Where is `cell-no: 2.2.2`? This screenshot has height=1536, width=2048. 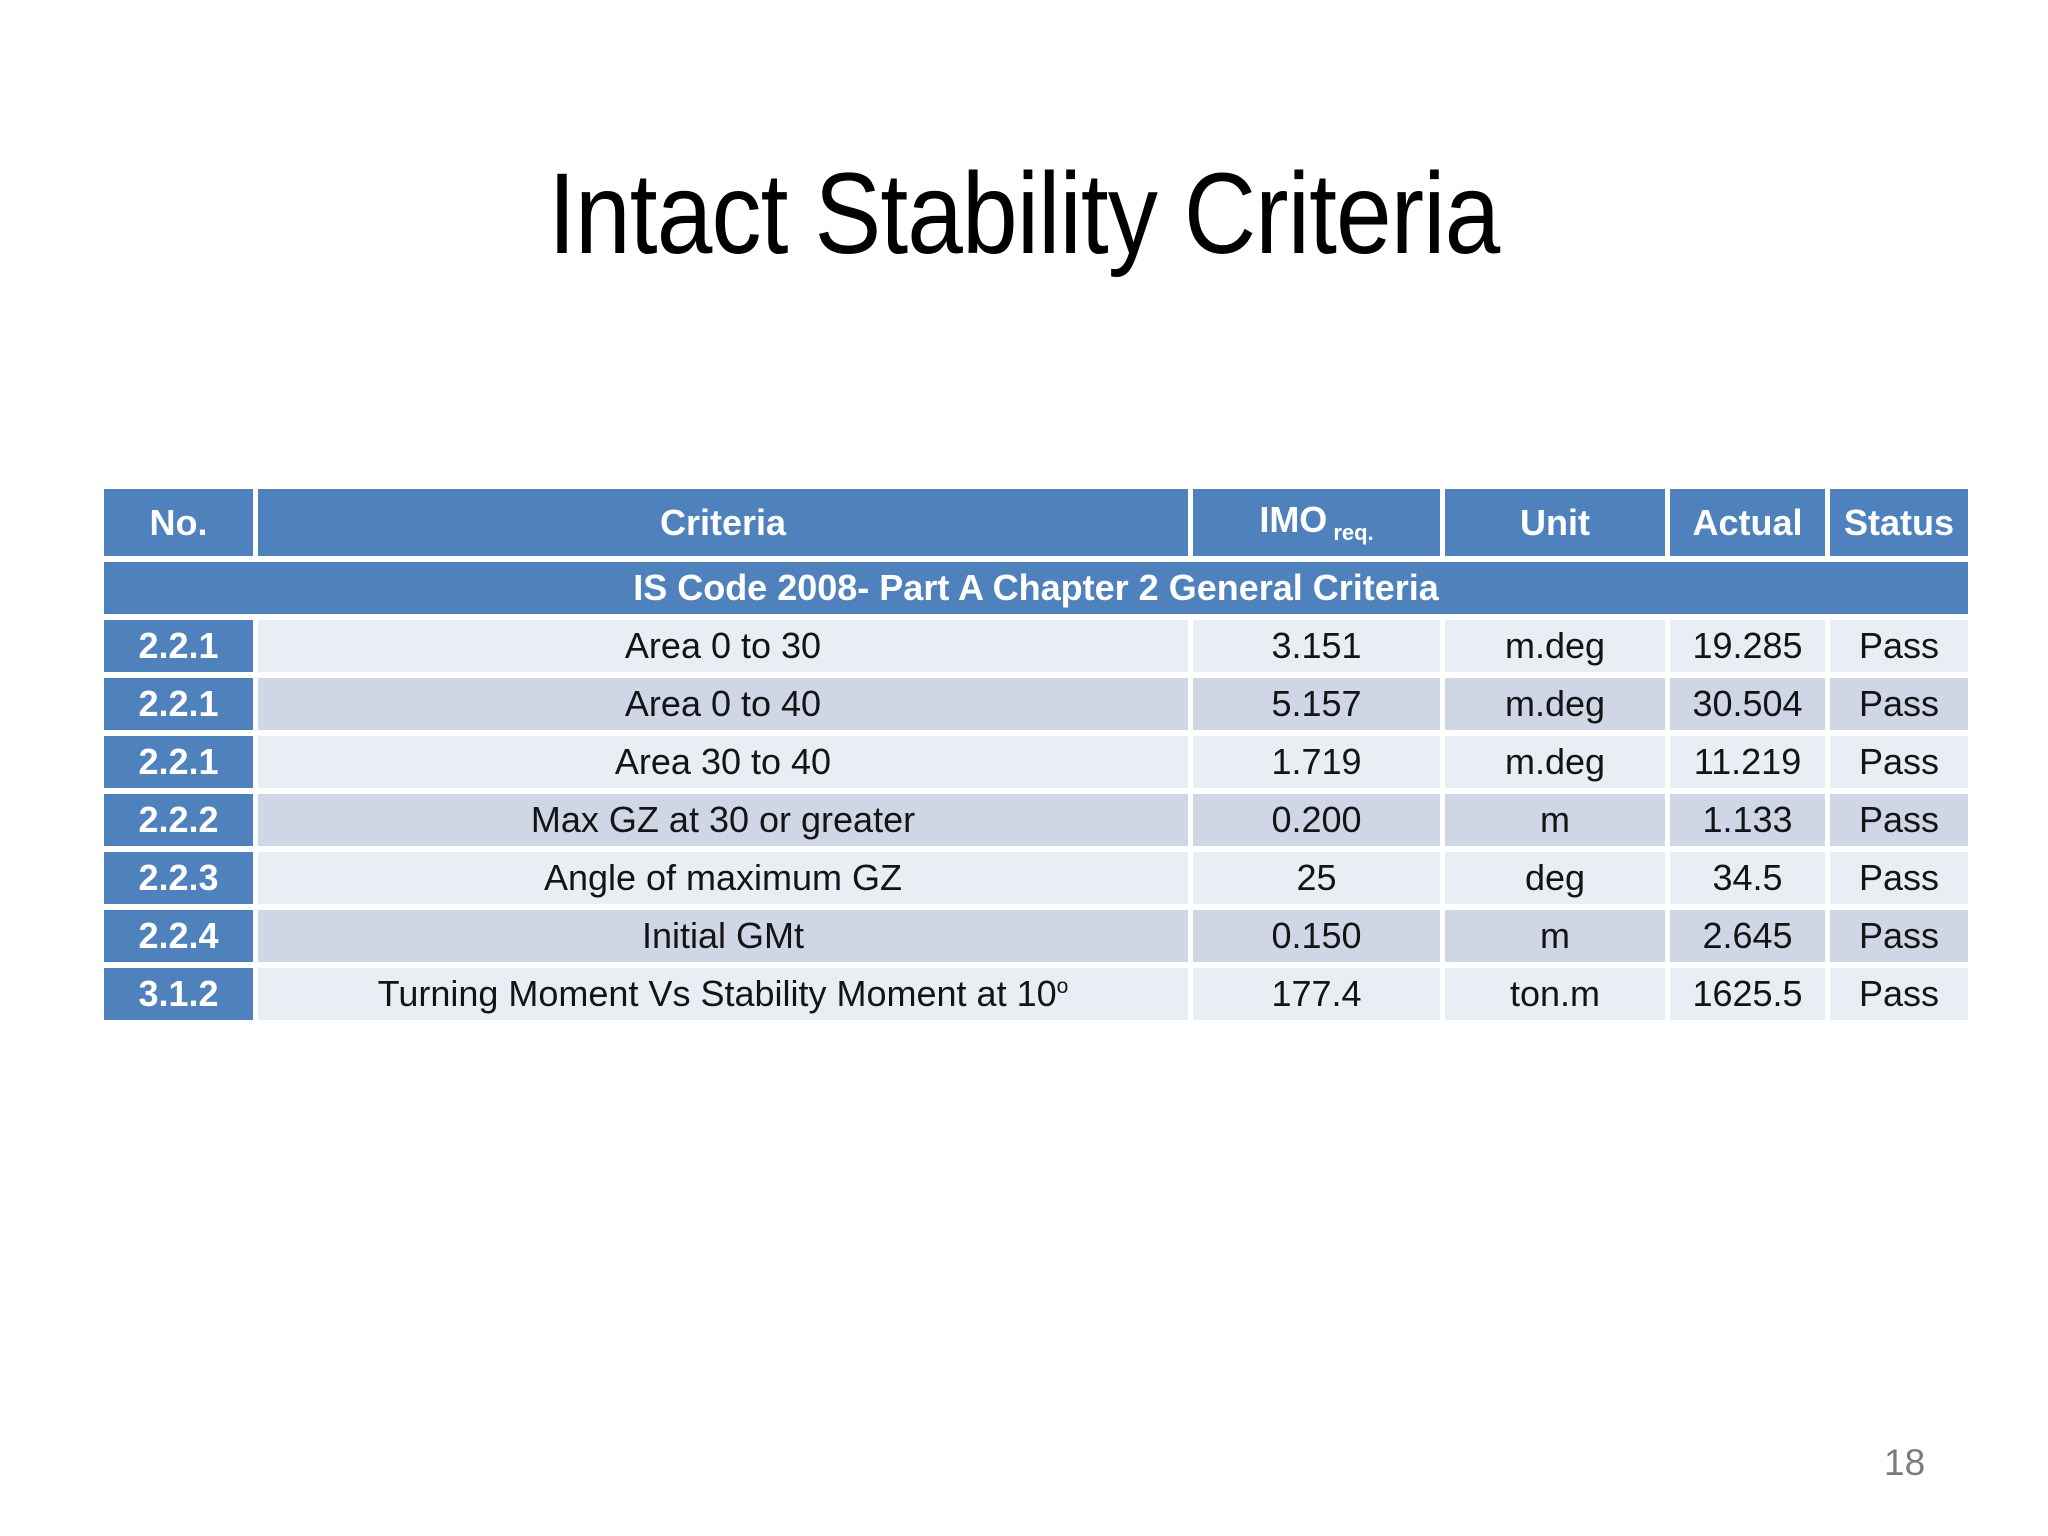
cell-no: 2.2.2 is located at coordinates (178, 820).